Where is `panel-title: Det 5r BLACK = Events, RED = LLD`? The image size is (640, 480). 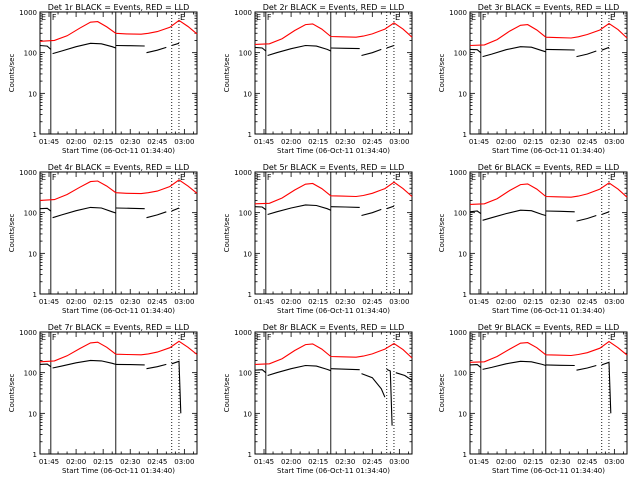 panel-title: Det 5r BLACK = Events, RED = LLD is located at coordinates (334, 167).